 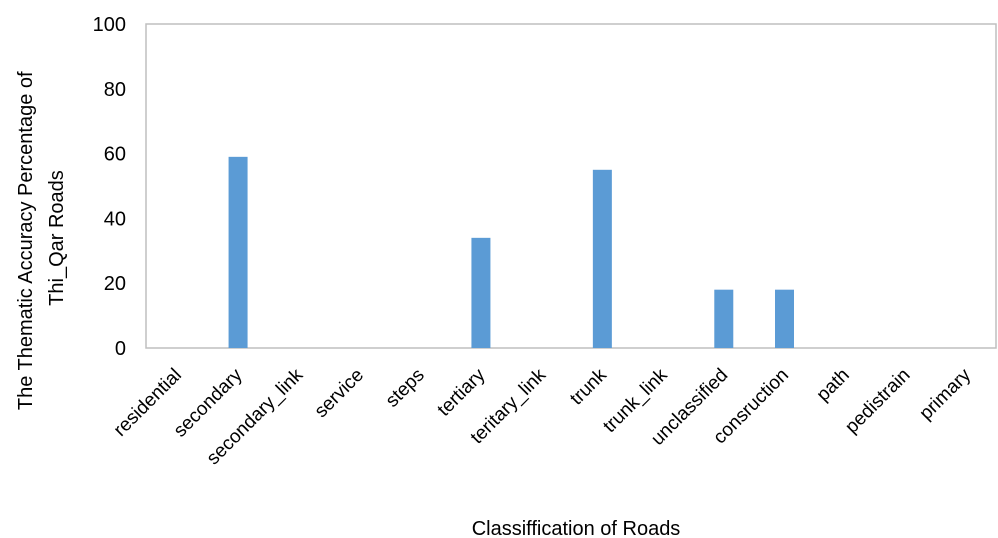 What do you see at coordinates (57, 238) in the screenshot?
I see `y-axis-title-line-2: Thi_Qar Roads` at bounding box center [57, 238].